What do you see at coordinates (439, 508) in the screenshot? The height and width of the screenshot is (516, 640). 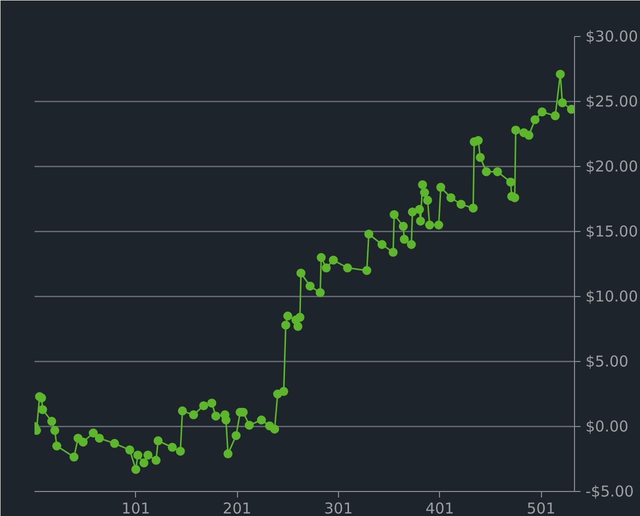 I see `x-tick-label: 401` at bounding box center [439, 508].